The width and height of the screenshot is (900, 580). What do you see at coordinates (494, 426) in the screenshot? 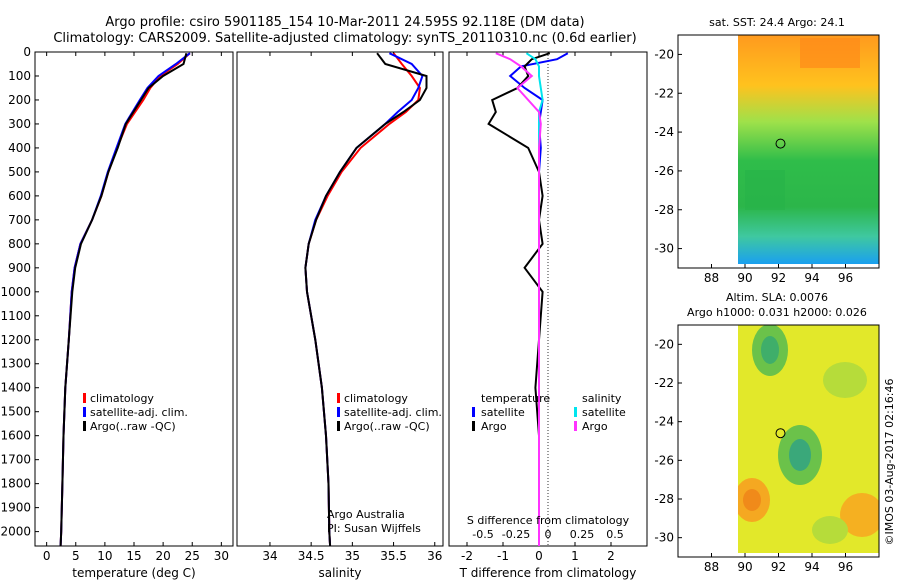
I see `legend-label-t-argo: Argo` at bounding box center [494, 426].